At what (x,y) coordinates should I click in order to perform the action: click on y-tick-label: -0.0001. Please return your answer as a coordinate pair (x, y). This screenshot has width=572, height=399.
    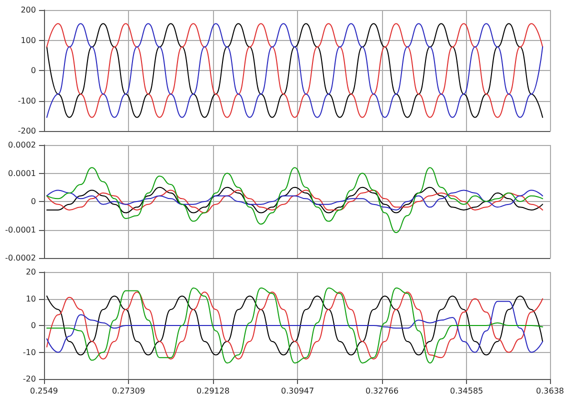
    Looking at the image, I should click on (20, 229).